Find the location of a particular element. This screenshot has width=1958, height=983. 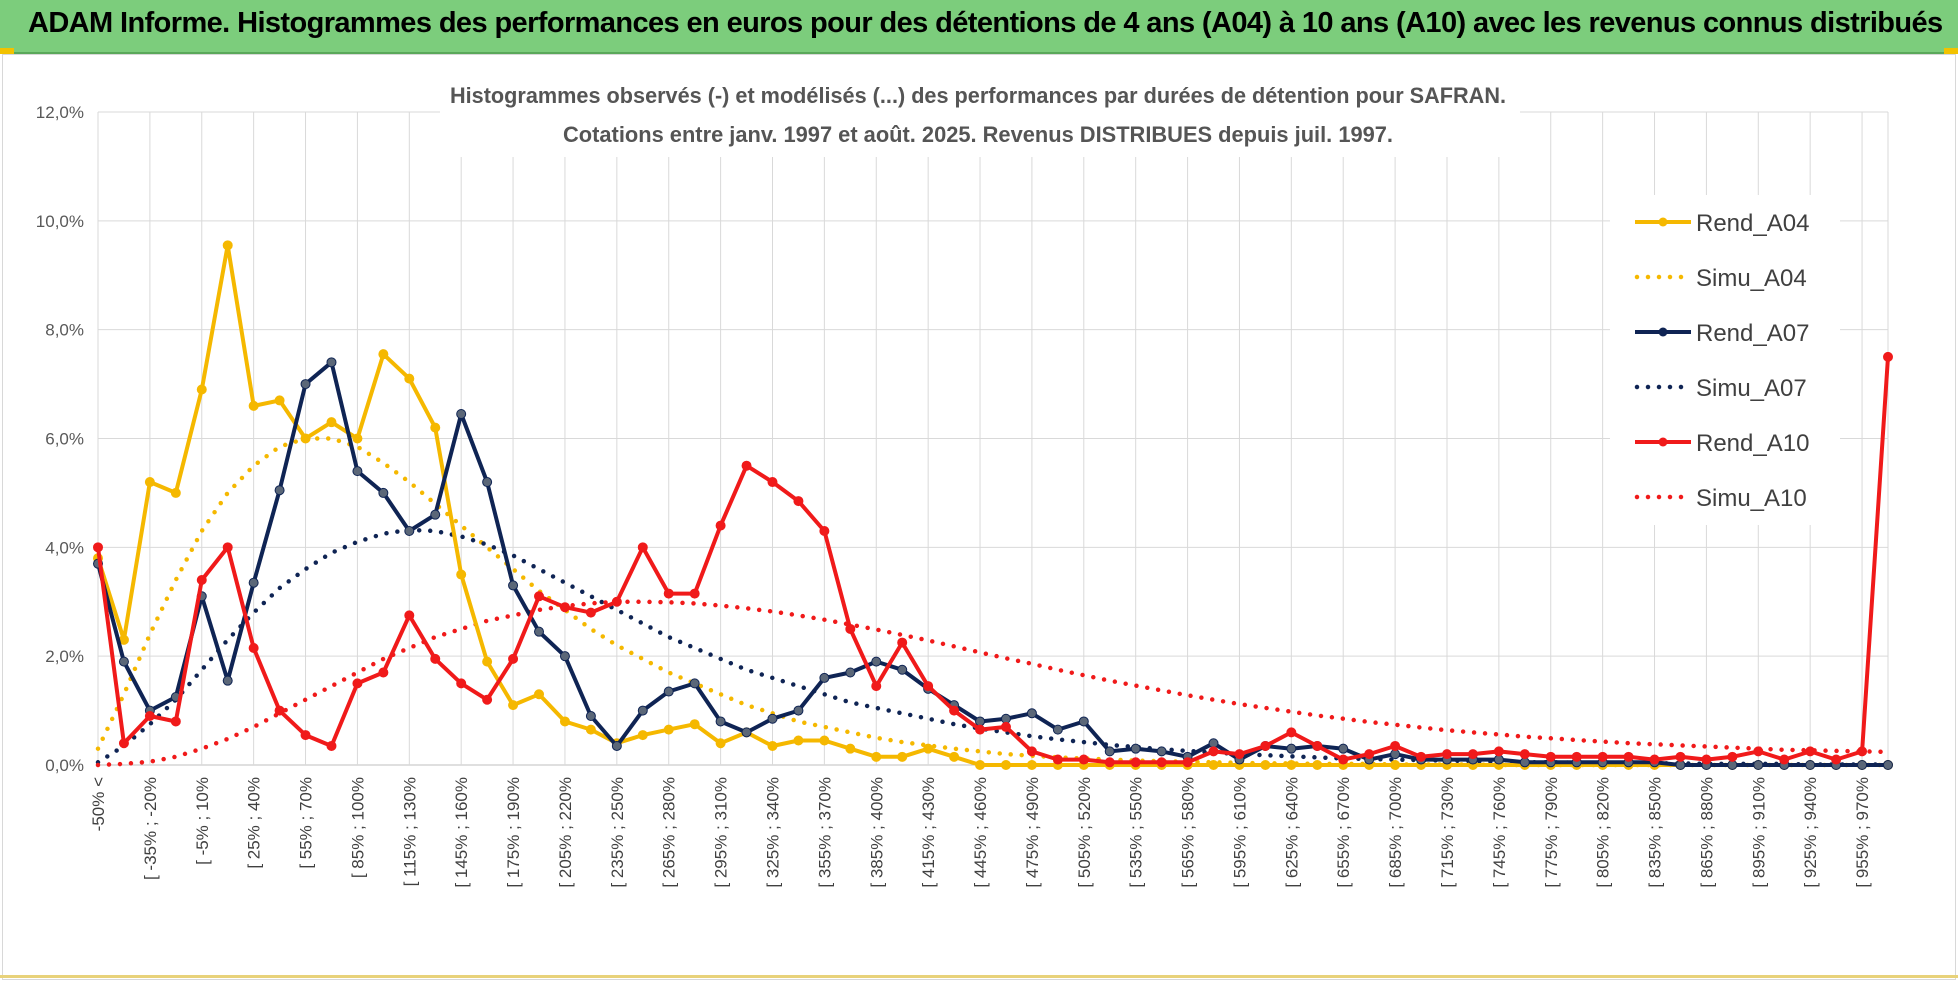

x-tick-label: [ 445% ; 460% is located at coordinates (980, 832).